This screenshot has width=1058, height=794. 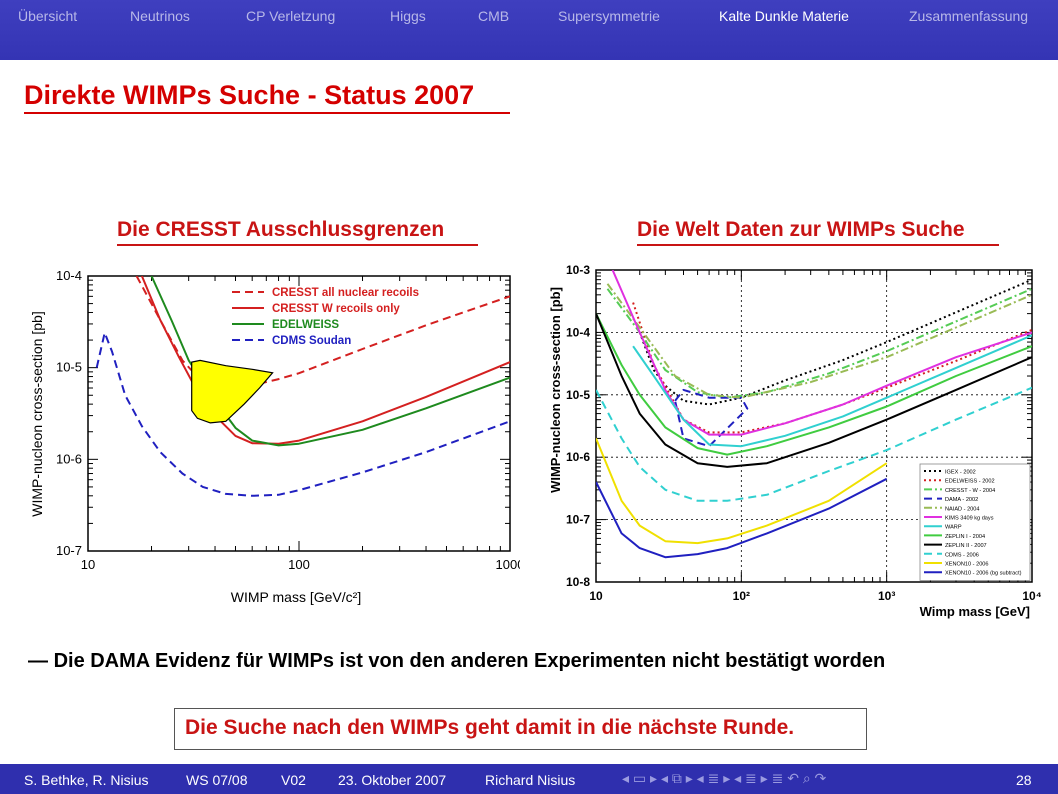 What do you see at coordinates (311, 341) in the screenshot?
I see `legend-label: CDMS Soudan` at bounding box center [311, 341].